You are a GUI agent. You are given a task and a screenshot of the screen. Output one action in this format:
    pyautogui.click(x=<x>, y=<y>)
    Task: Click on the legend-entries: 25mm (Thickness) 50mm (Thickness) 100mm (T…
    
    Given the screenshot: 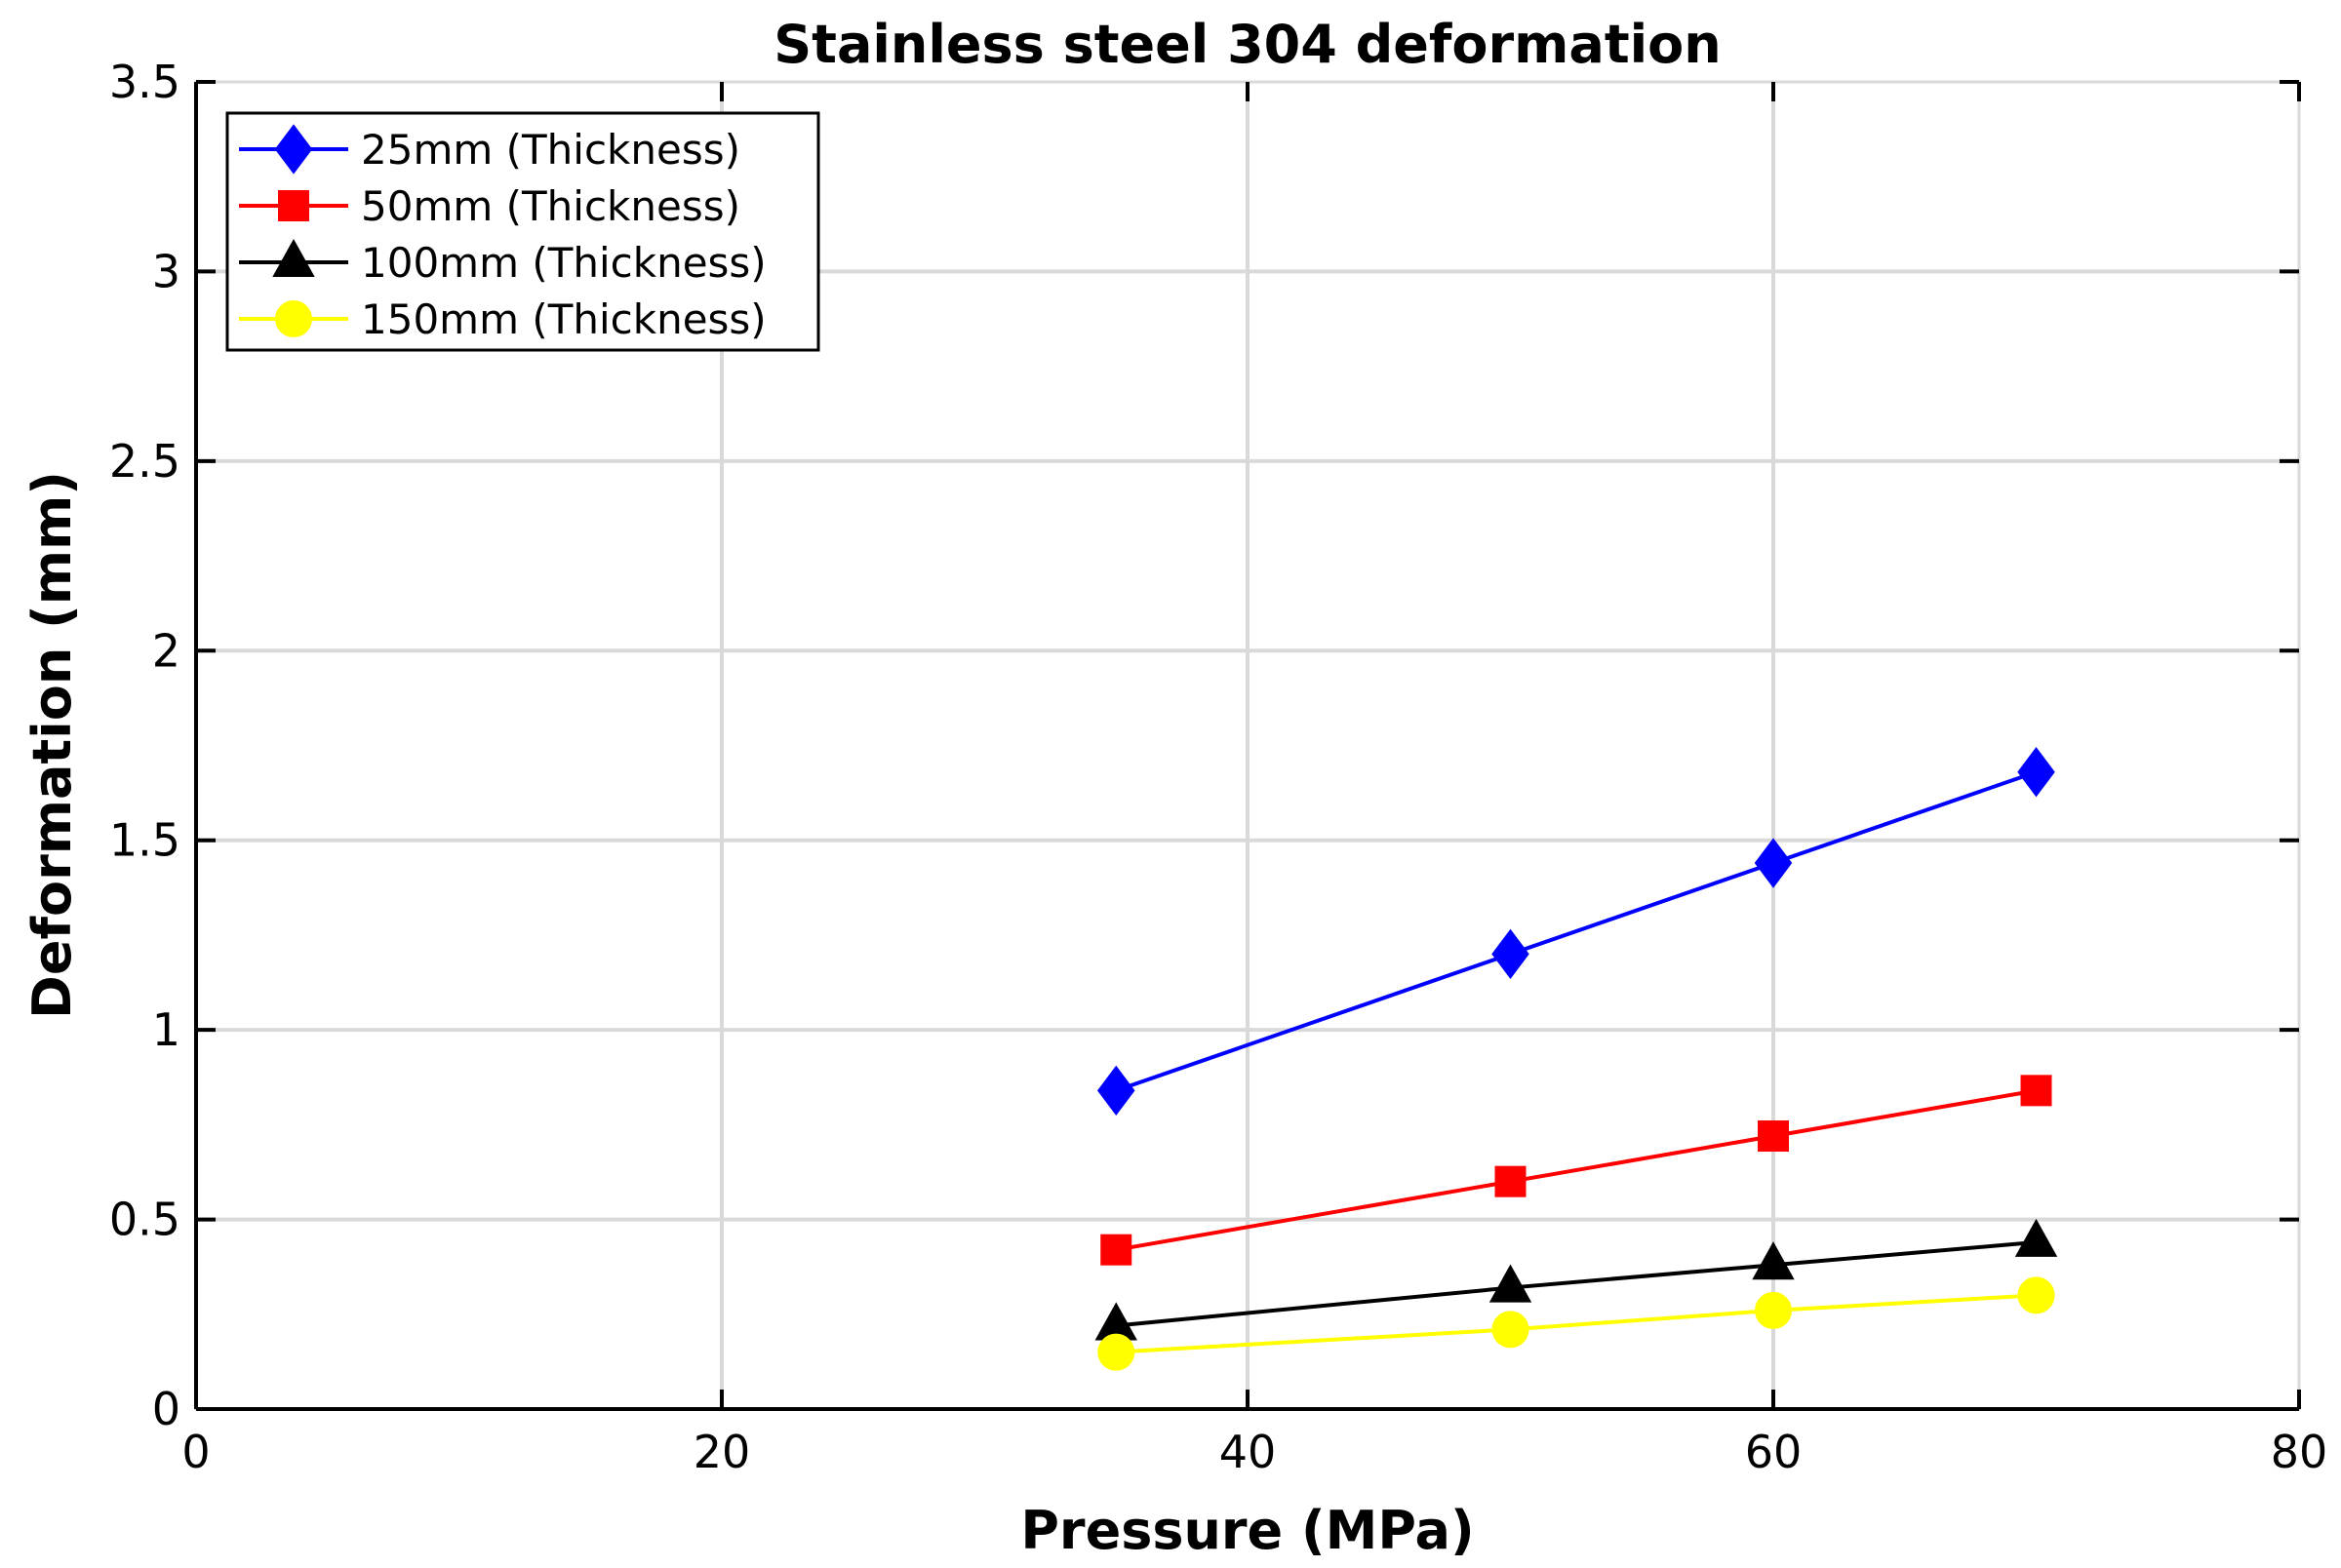 What is the action you would take?
    pyautogui.click(x=503, y=233)
    